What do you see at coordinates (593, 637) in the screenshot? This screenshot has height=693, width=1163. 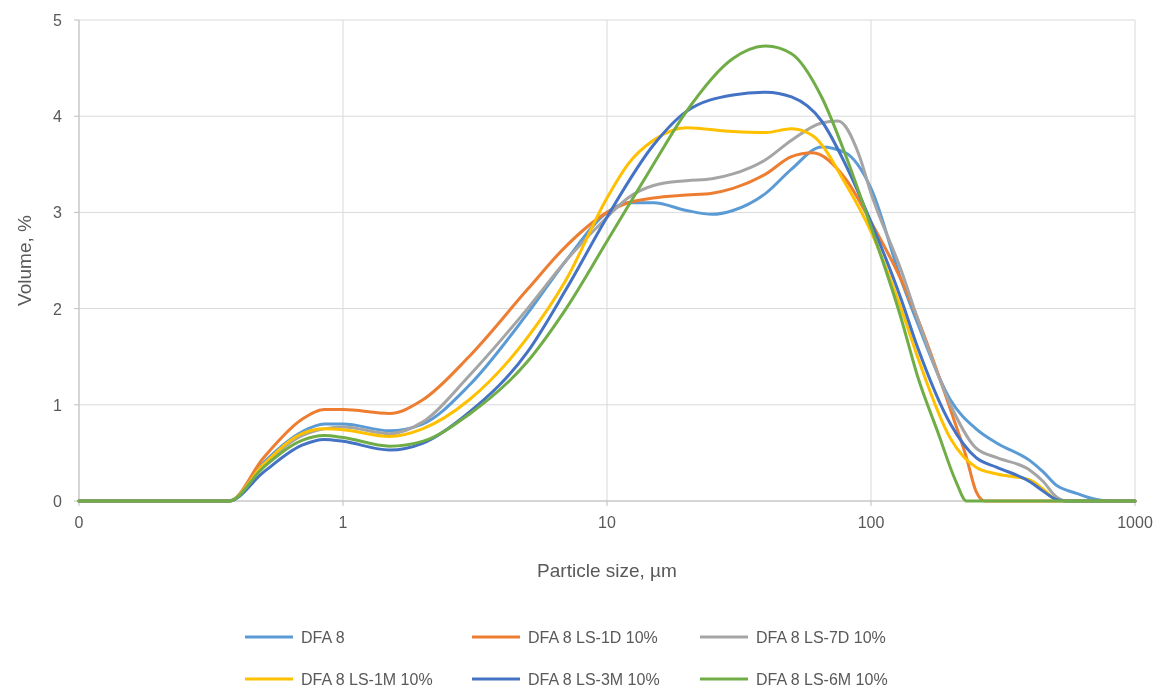 I see `legend-label: DFA 8 LS-1D 10%` at bounding box center [593, 637].